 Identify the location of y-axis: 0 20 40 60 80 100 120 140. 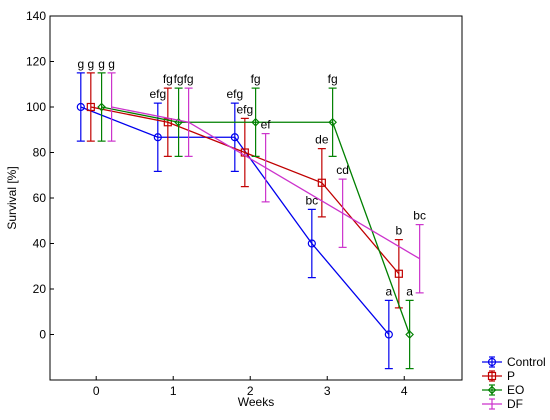
(40, 175).